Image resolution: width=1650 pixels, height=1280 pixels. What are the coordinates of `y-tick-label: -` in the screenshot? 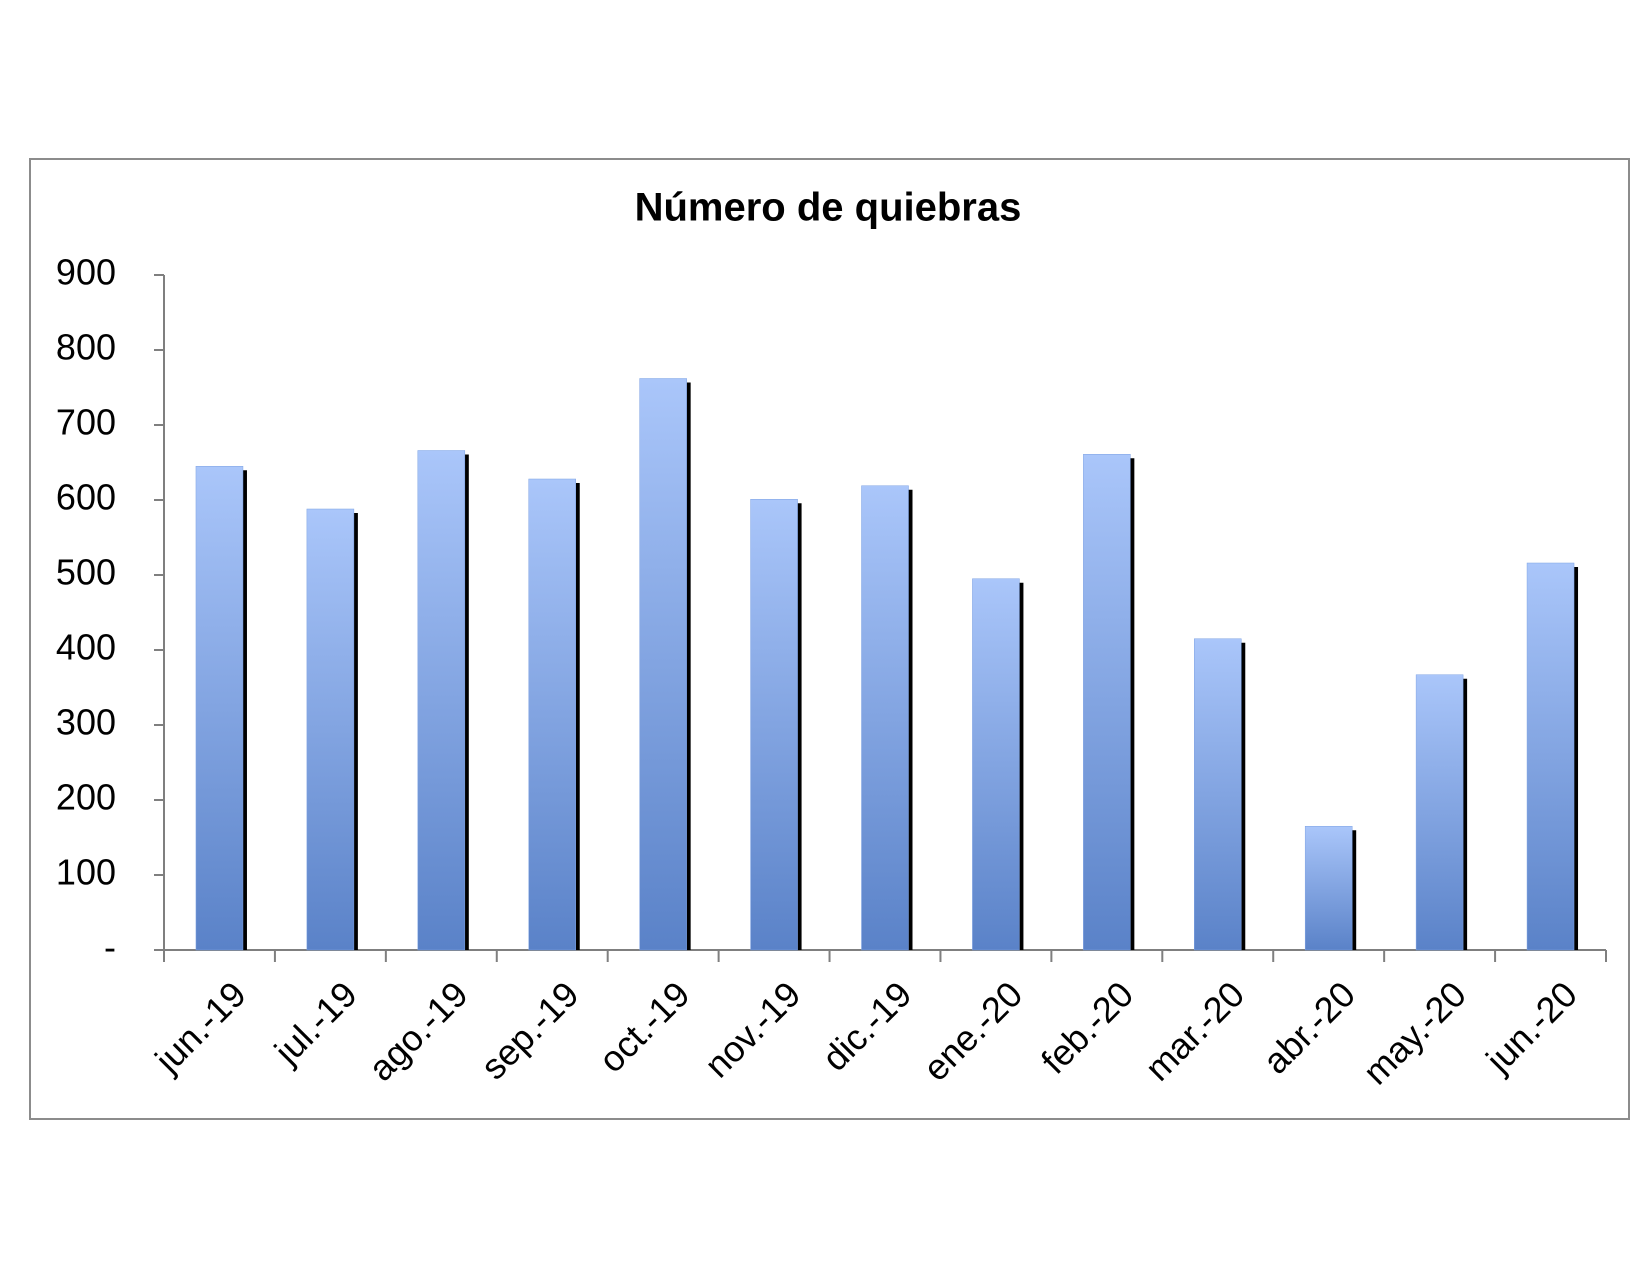 It's located at (110, 947).